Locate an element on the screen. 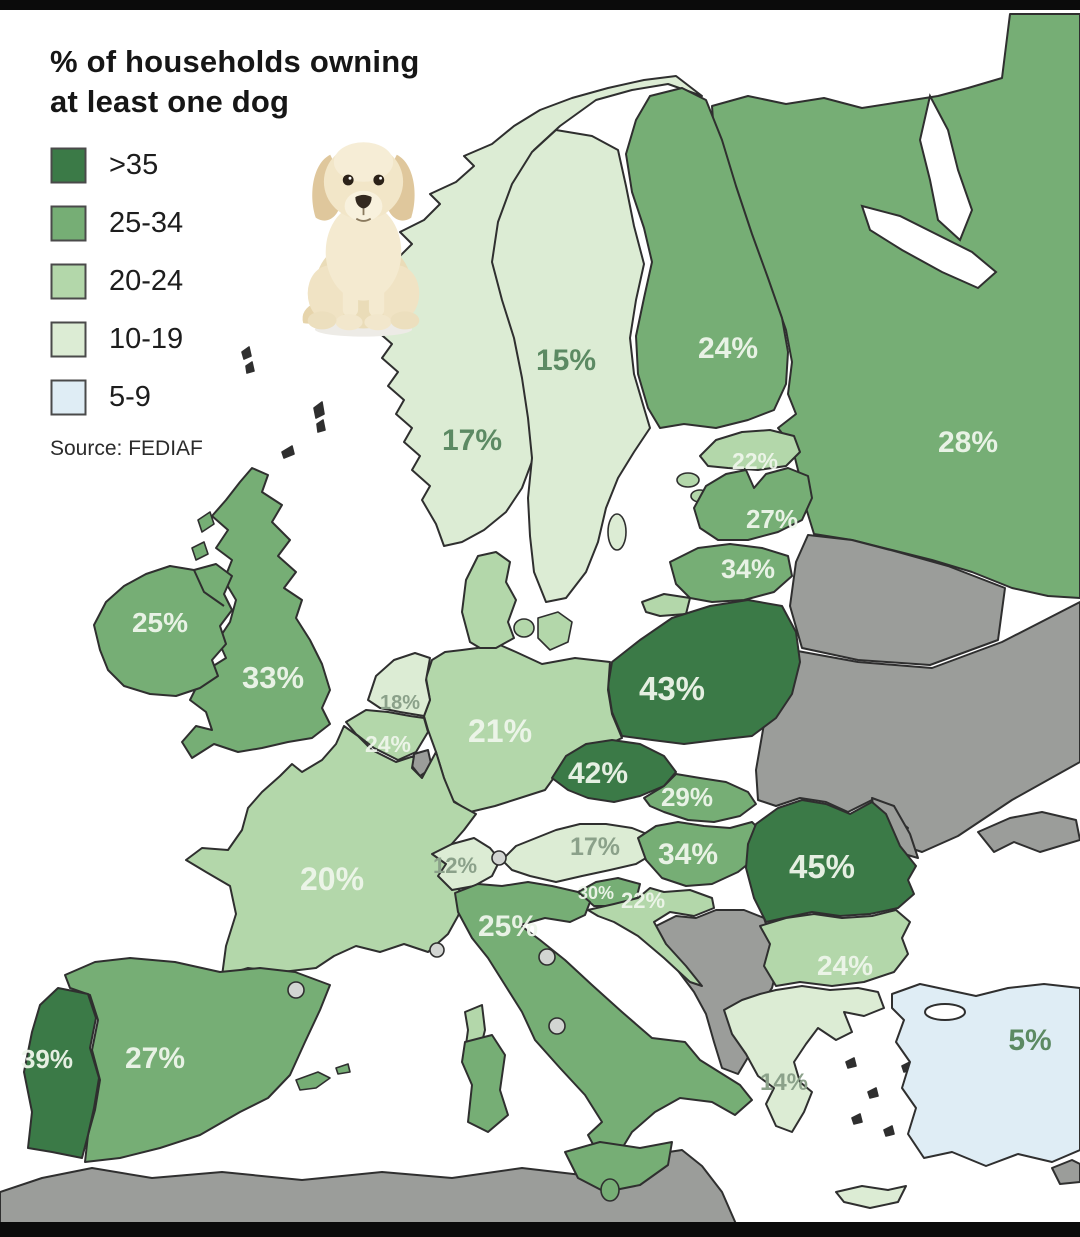 This screenshot has width=1080, height=1237. legend-item-5-9: 5-9 is located at coordinates (250, 397).